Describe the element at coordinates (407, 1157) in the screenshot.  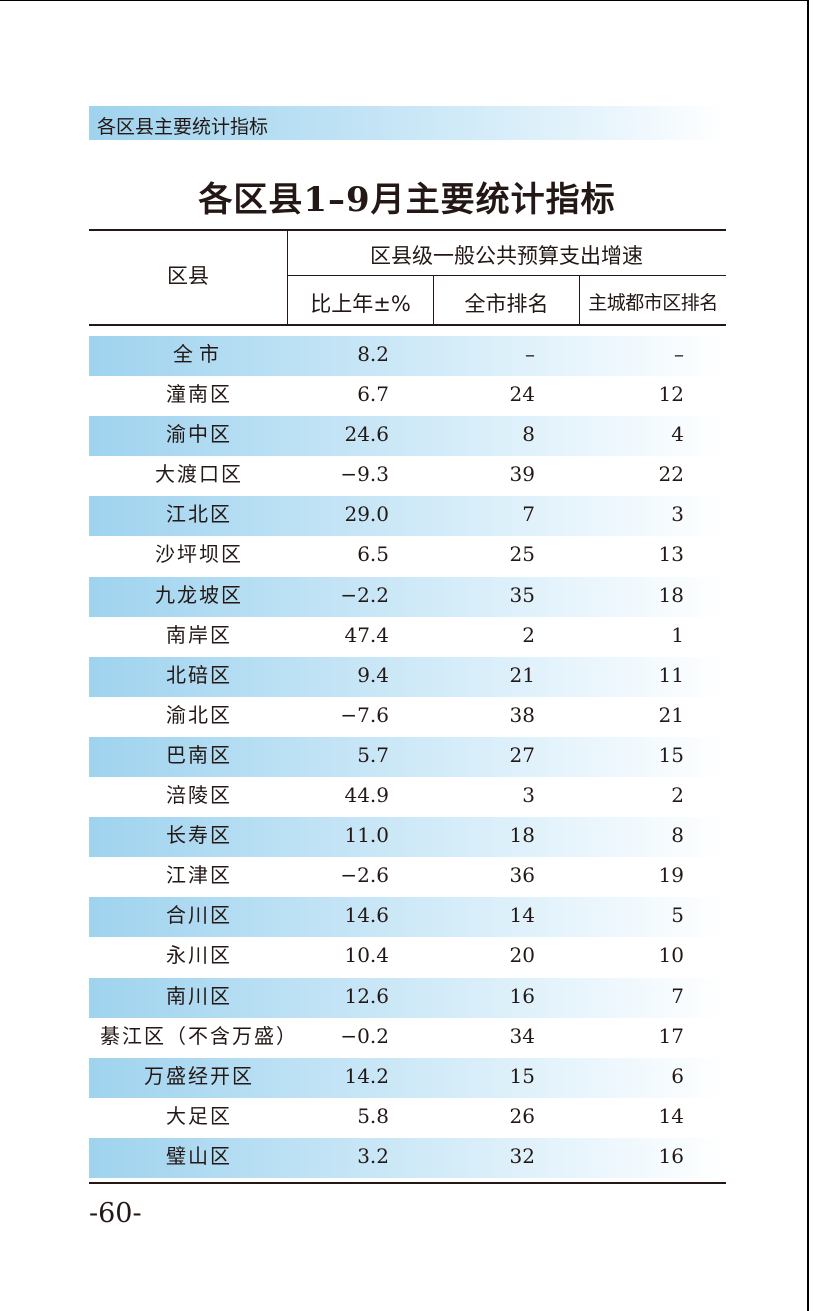
I see `table-row: 璧山区 3.2 32 16` at that location.